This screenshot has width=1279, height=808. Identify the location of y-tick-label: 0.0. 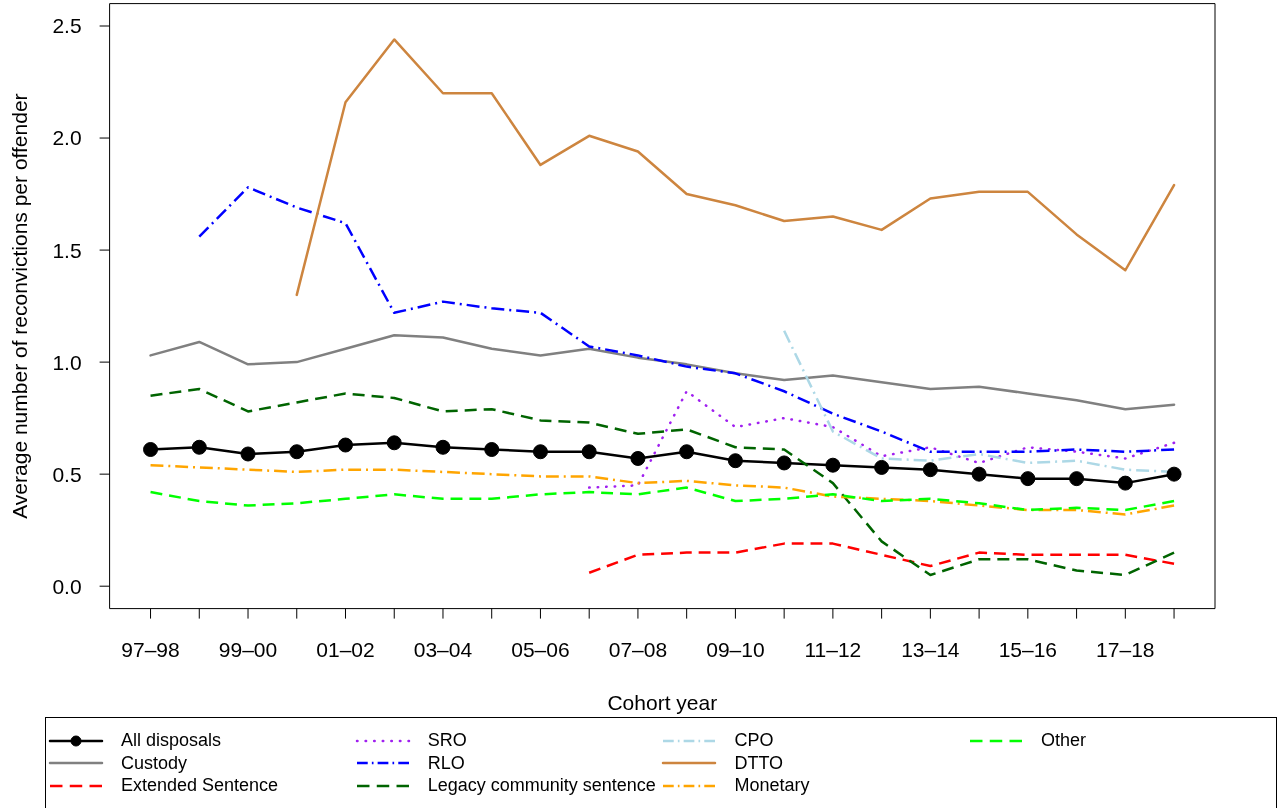
(67, 586).